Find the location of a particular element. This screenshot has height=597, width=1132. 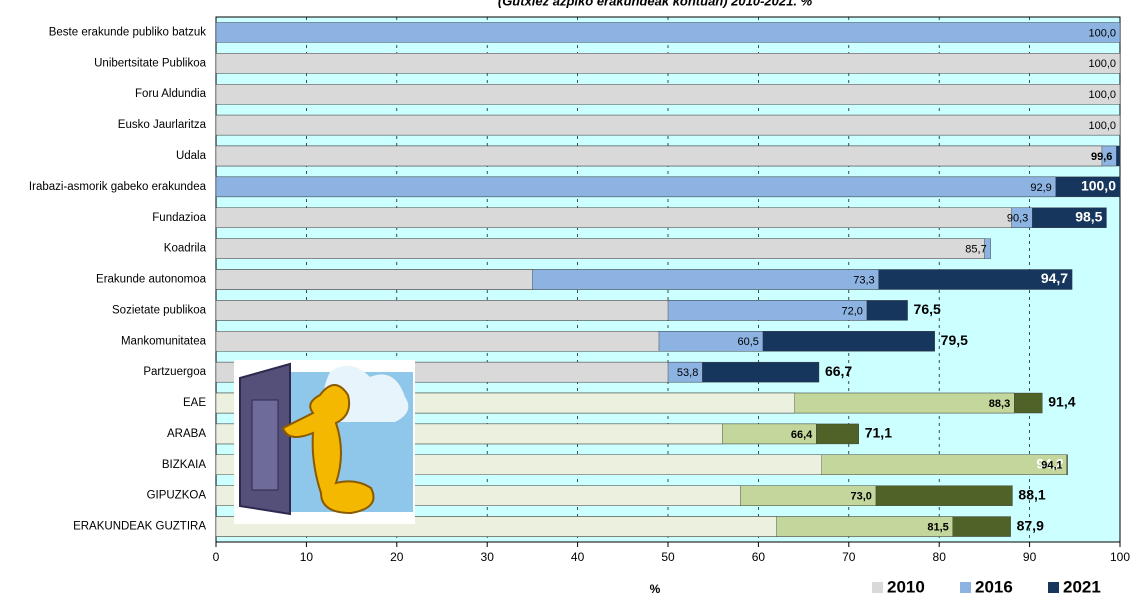

value-label: 72,0 is located at coordinates (851, 311).